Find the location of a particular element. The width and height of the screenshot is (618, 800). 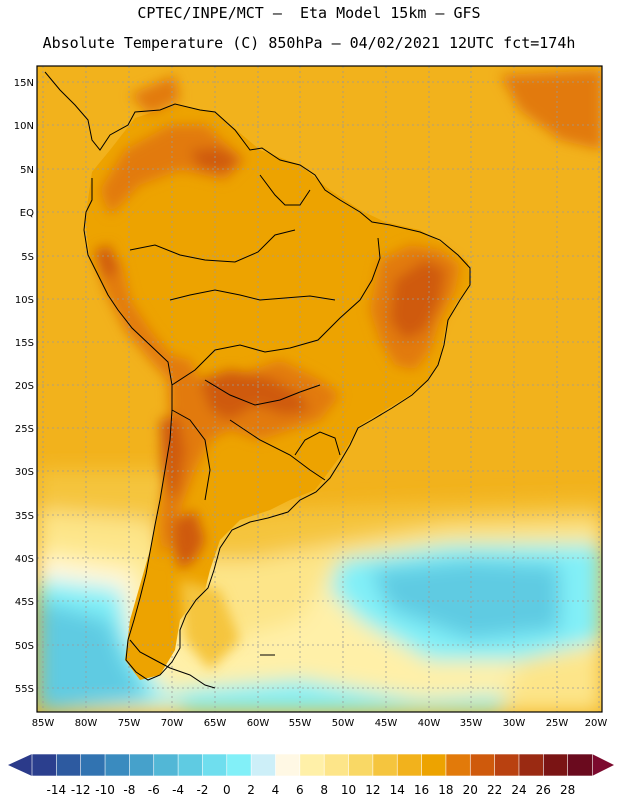

legend-tick-label: -10 is located at coordinates (105, 790).